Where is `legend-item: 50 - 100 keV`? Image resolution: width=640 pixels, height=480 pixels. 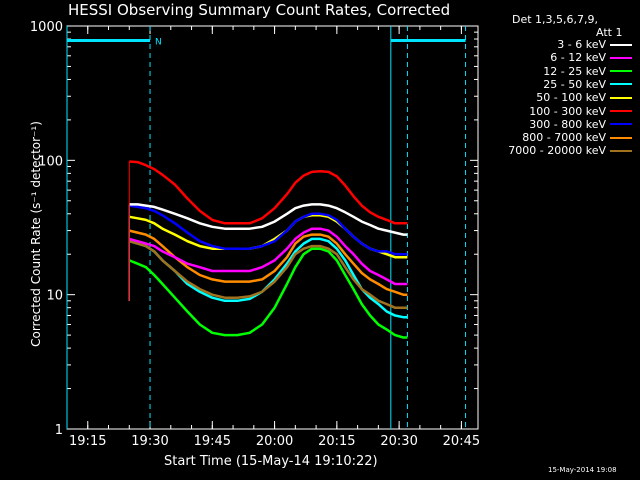
legend-item: 50 - 100 keV is located at coordinates (584, 97).